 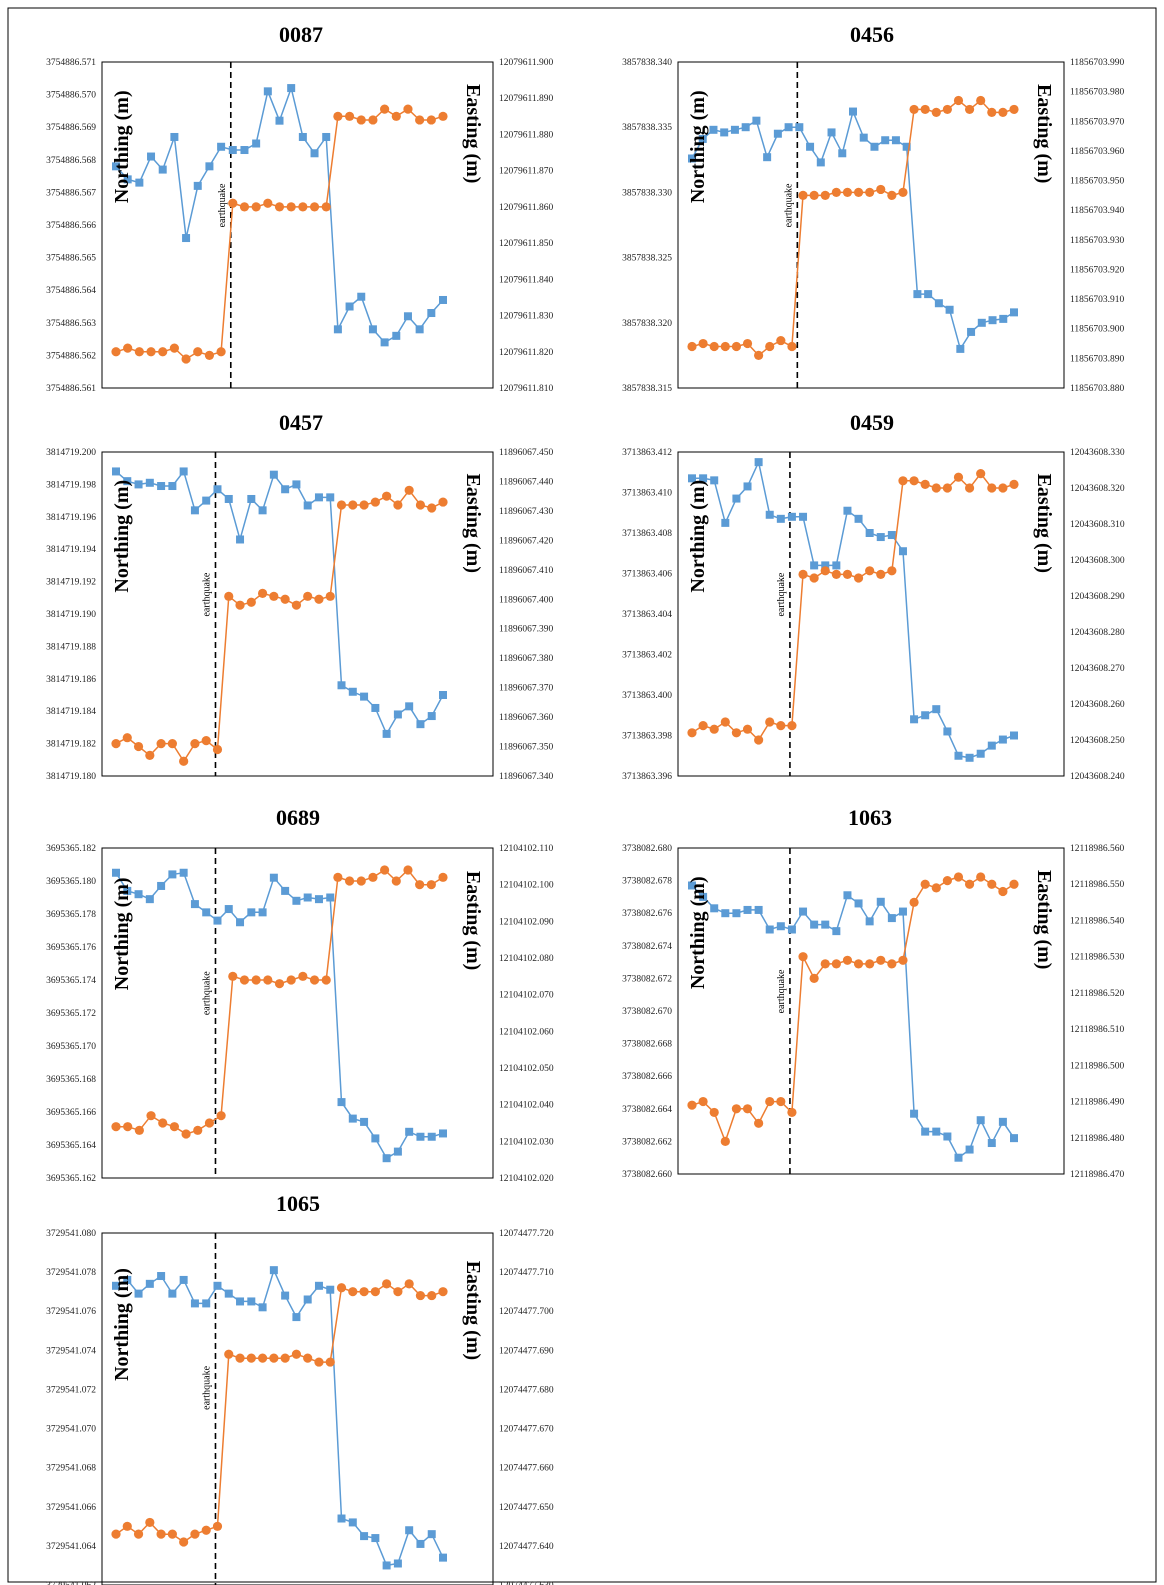 What do you see at coordinates (1097, 561) in the screenshot?
I see `y2-tick-label: 12043608.300` at bounding box center [1097, 561].